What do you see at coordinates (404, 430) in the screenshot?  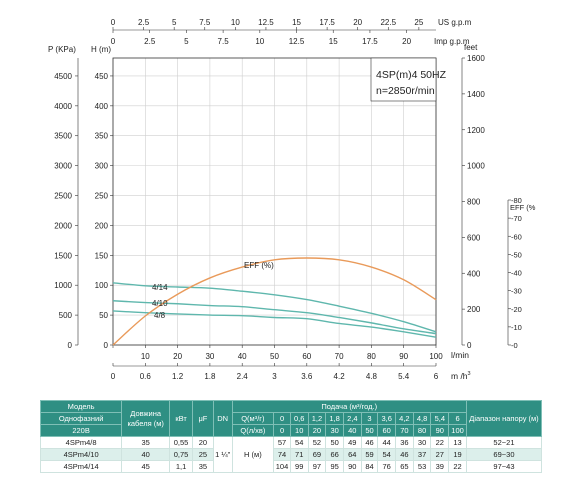 I see `q-lmin-value: 70` at bounding box center [404, 430].